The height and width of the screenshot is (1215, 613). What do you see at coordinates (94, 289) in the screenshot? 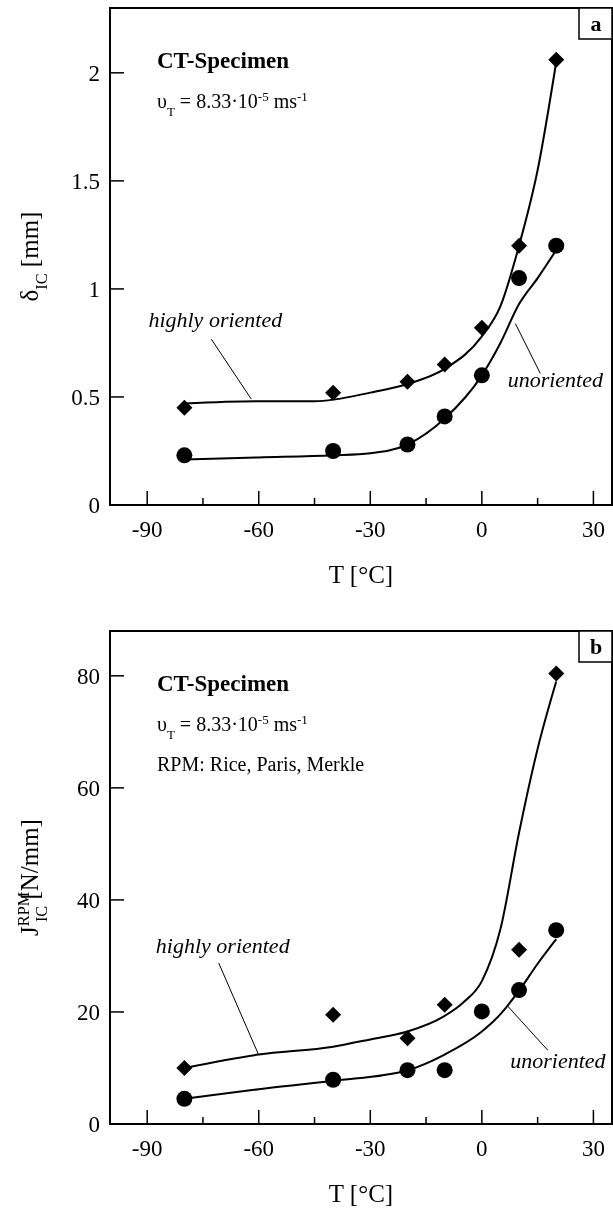
I see `y-tick-label: 1` at bounding box center [94, 289].